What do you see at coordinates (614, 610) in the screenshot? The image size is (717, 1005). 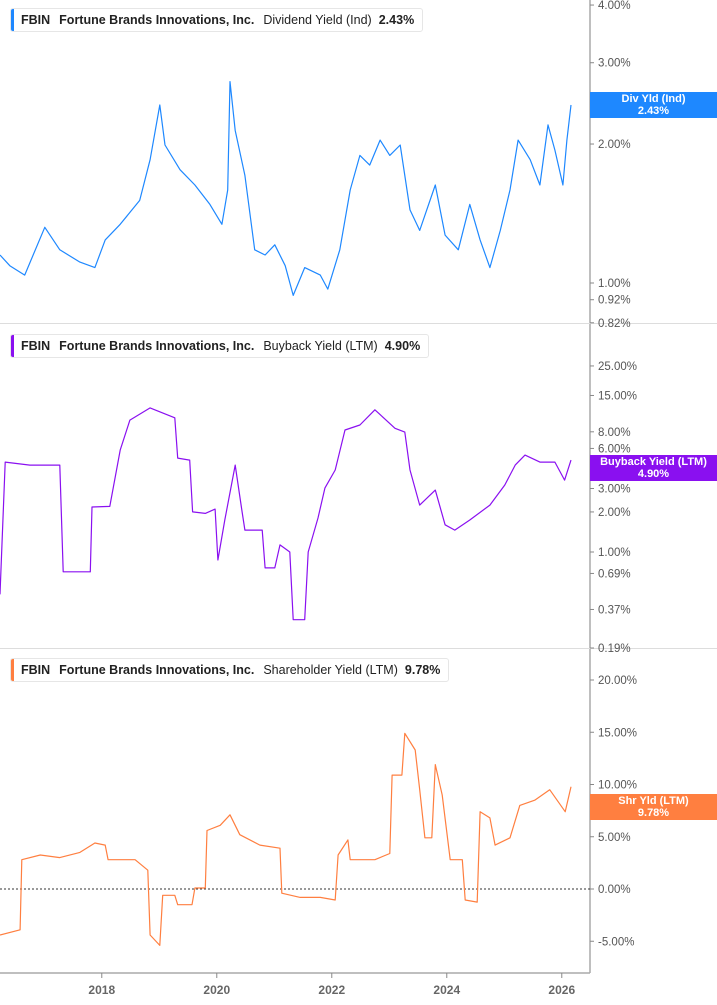 I see `y-tick-label: 0.37%` at bounding box center [614, 610].